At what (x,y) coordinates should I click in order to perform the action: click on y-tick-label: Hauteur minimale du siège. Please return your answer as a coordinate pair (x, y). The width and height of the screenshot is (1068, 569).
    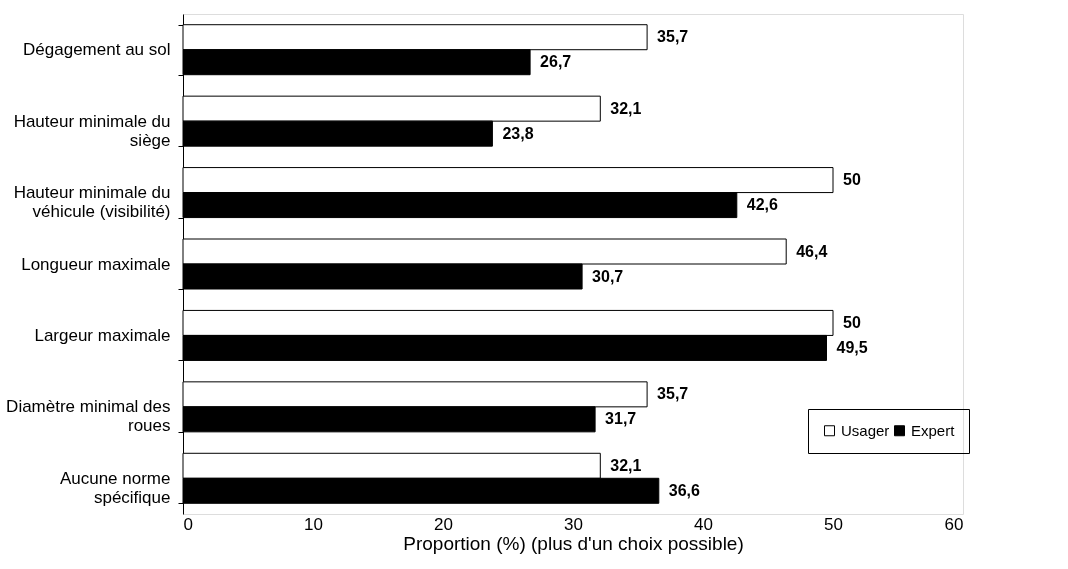
    Looking at the image, I should click on (92, 130).